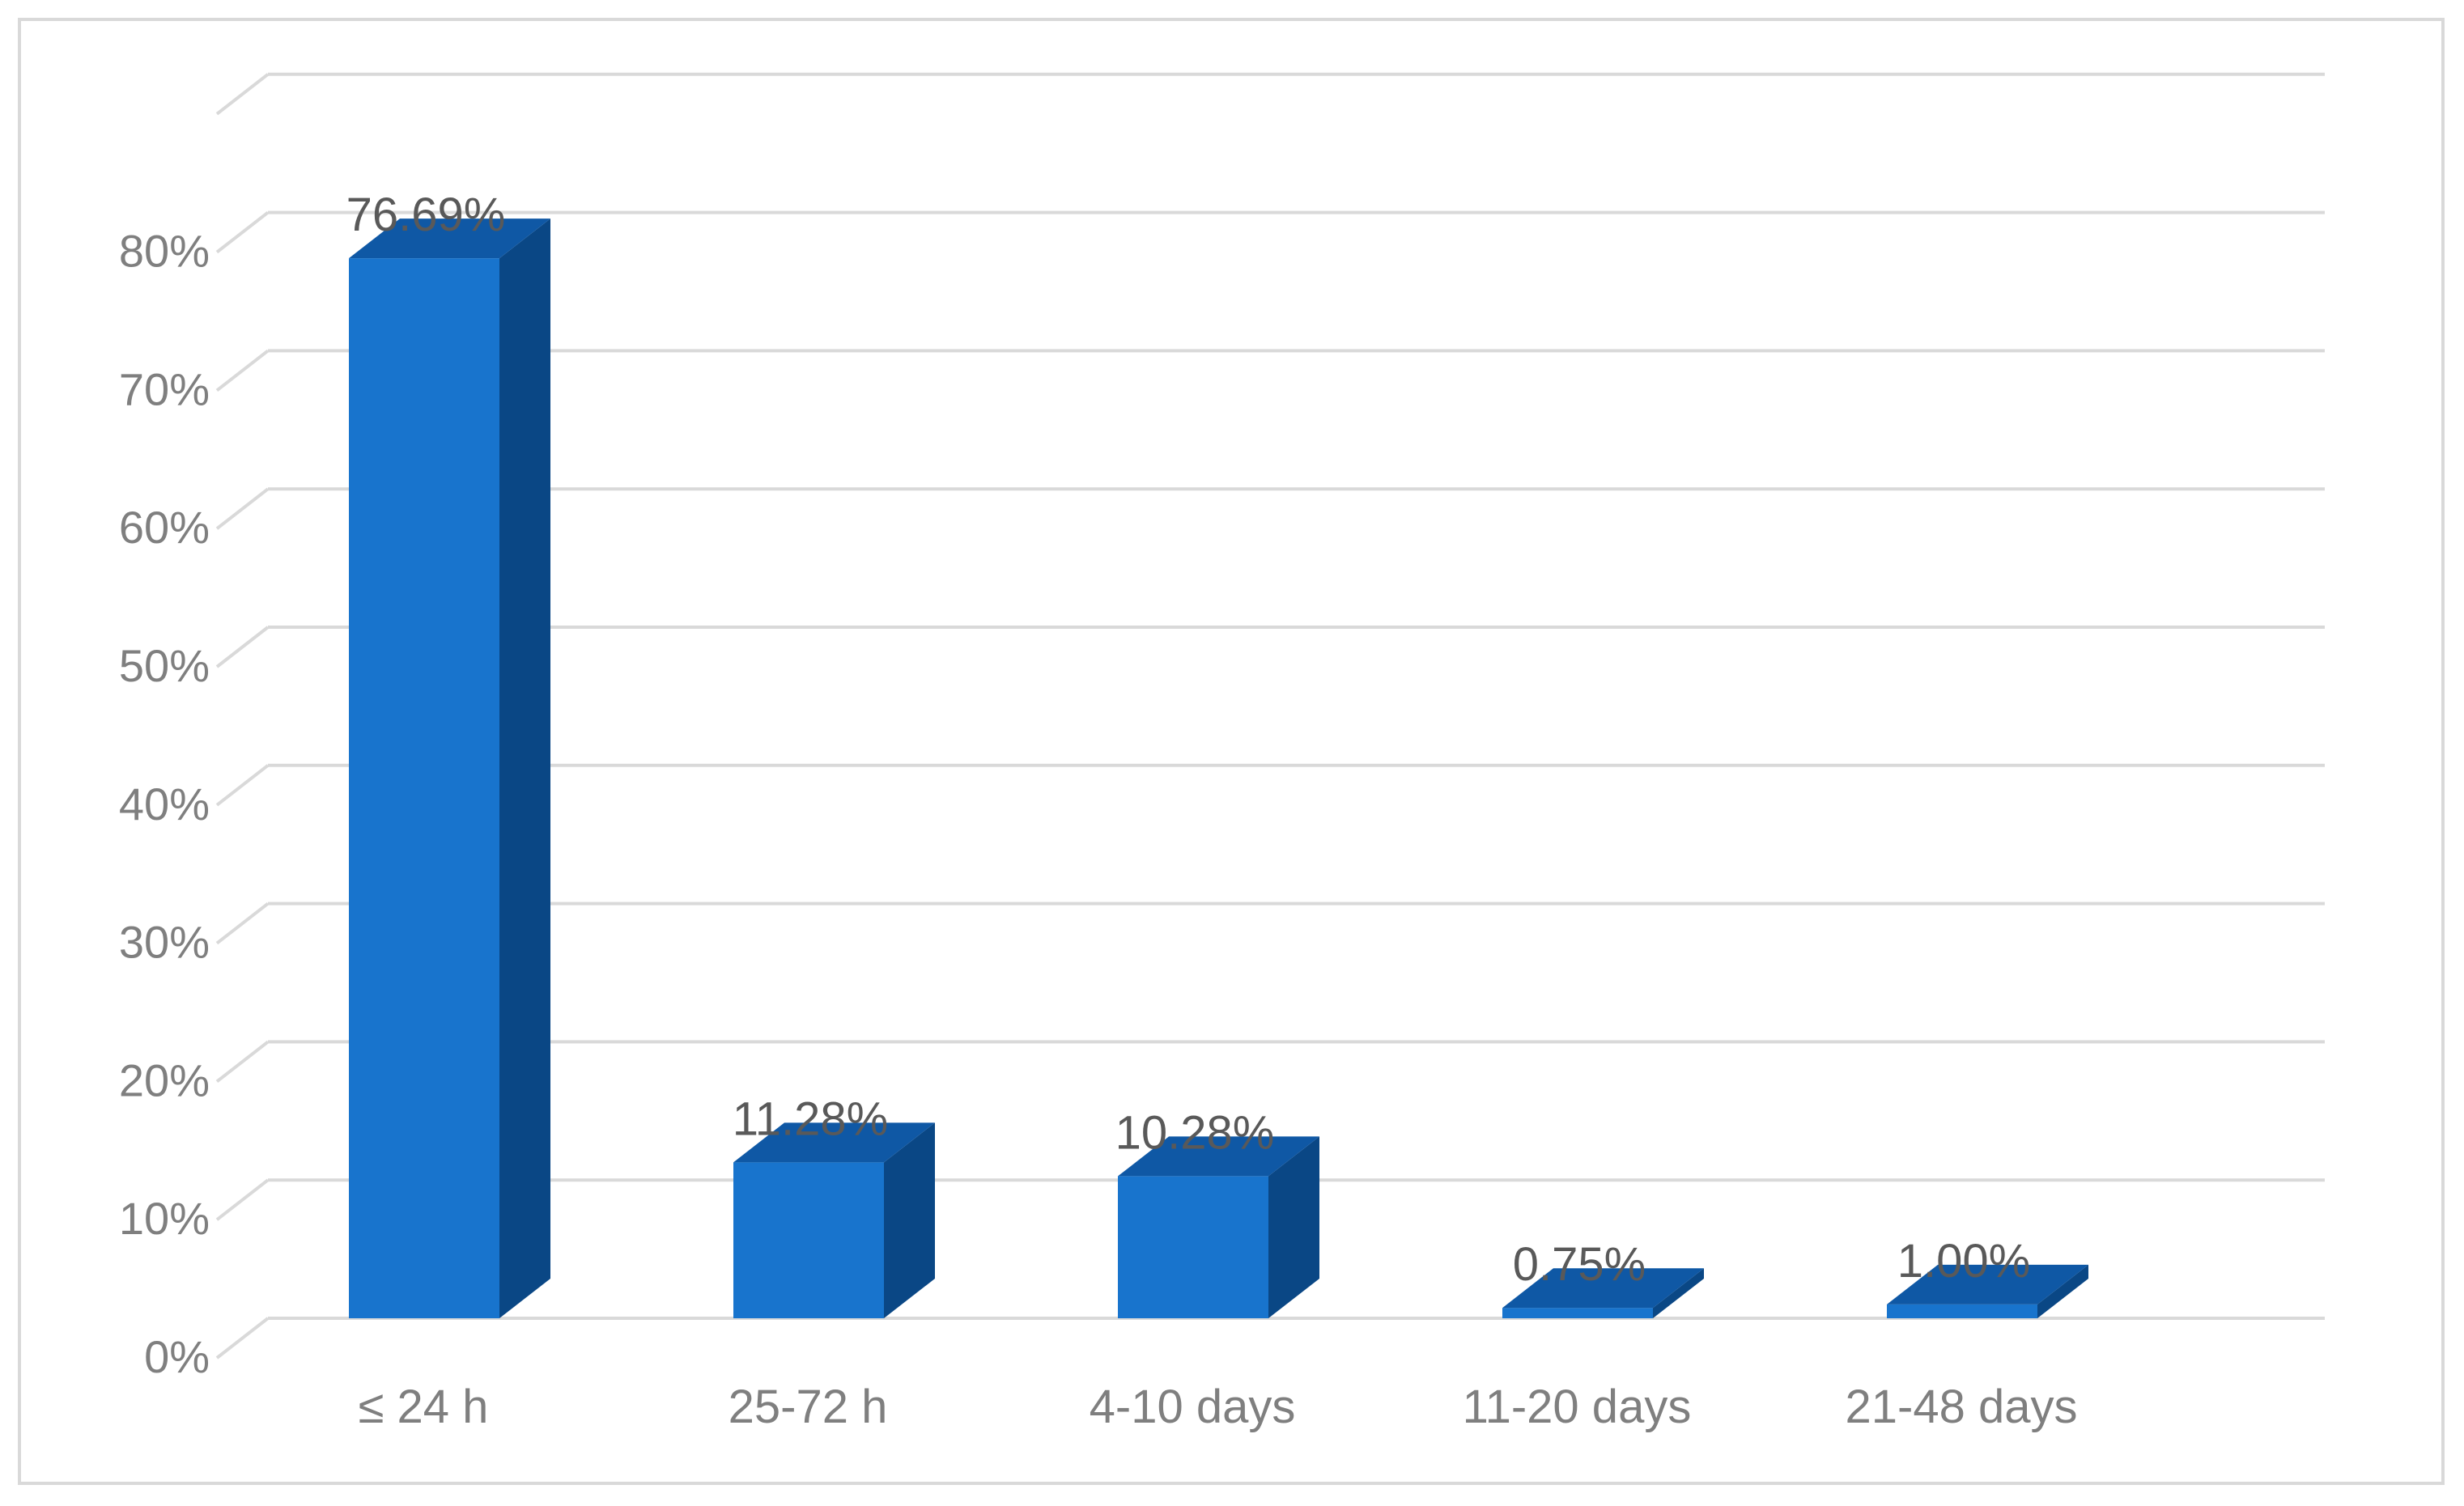 This screenshot has width=2464, height=1506. Describe the element at coordinates (1963, 1261) in the screenshot. I see `data-label: 1.00%` at that location.